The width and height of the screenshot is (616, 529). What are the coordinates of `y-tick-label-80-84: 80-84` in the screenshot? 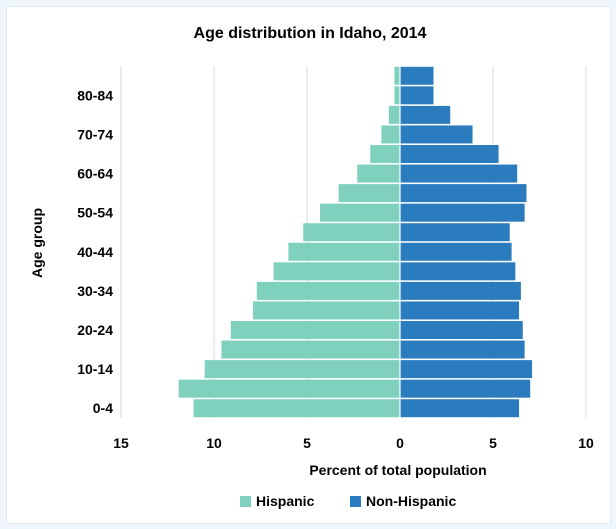 It's located at (95, 95).